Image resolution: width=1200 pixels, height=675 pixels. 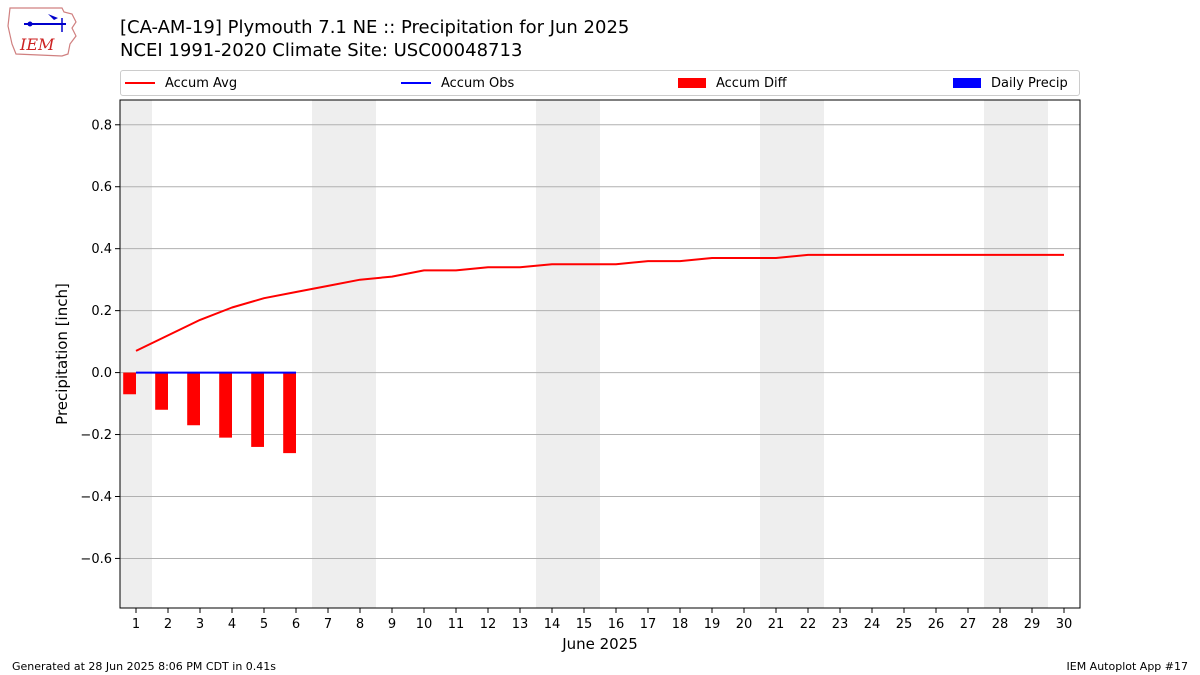 What do you see at coordinates (478, 83) in the screenshot?
I see `legend-label-accum-obs: Accum Obs` at bounding box center [478, 83].